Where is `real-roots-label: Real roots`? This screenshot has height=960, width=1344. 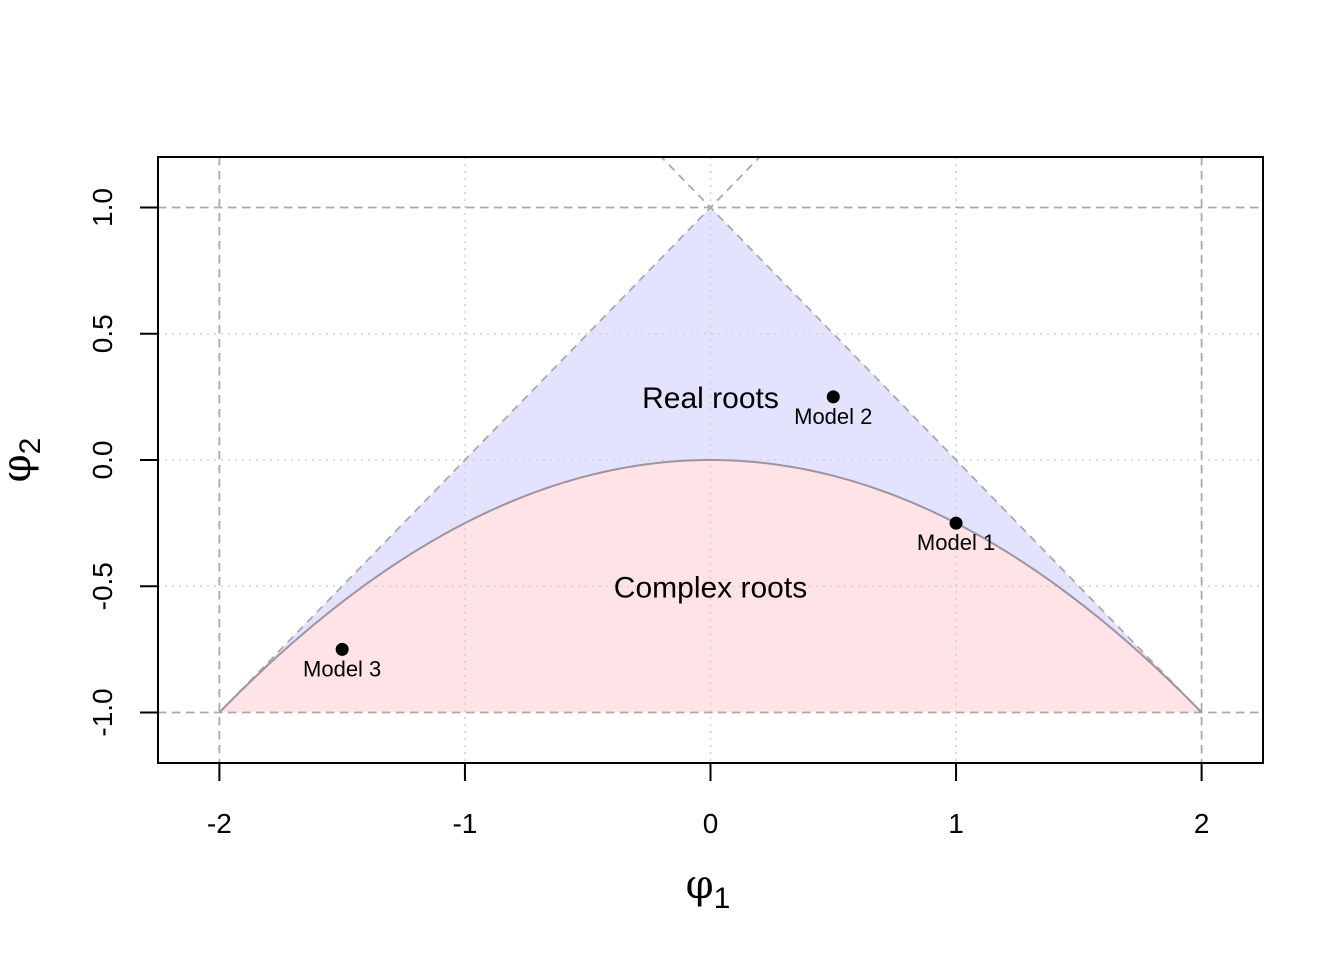
real-roots-label: Real roots is located at coordinates (710, 398).